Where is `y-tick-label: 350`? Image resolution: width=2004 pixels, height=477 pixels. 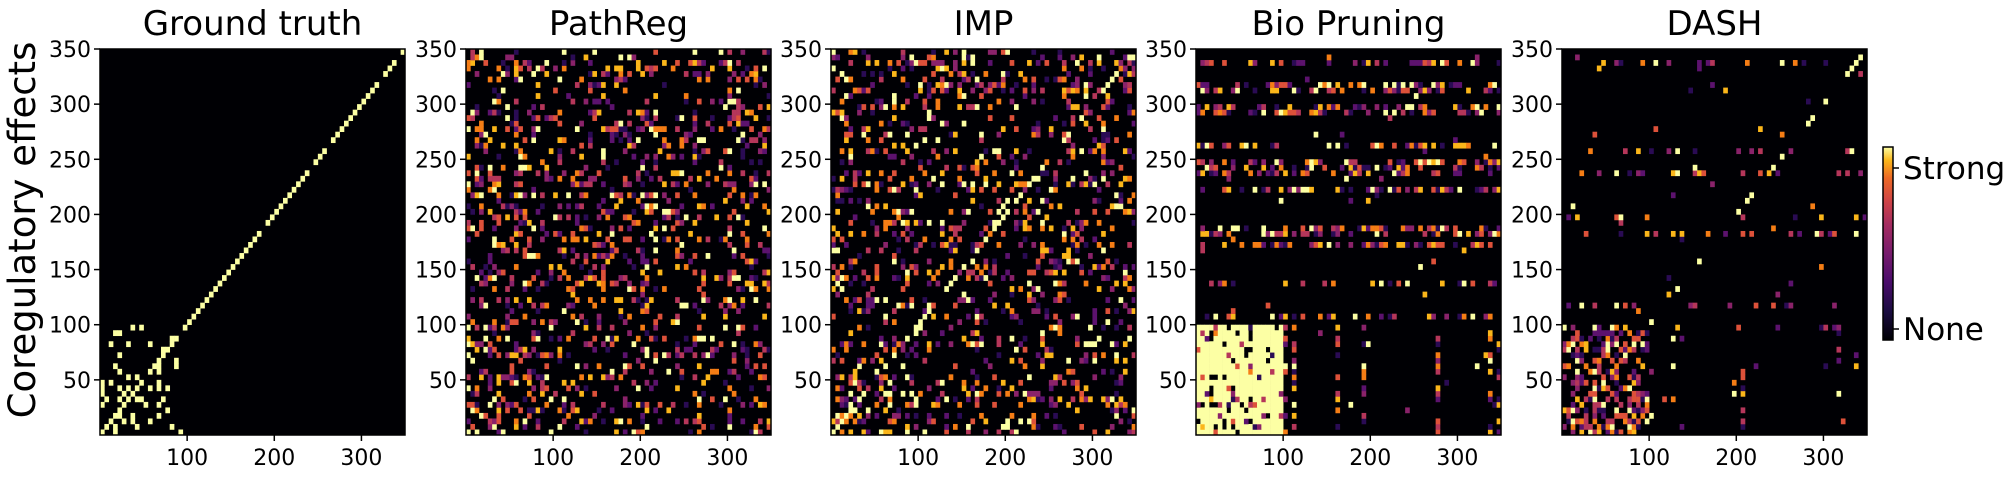 y-tick-label: 350 is located at coordinates (70, 50).